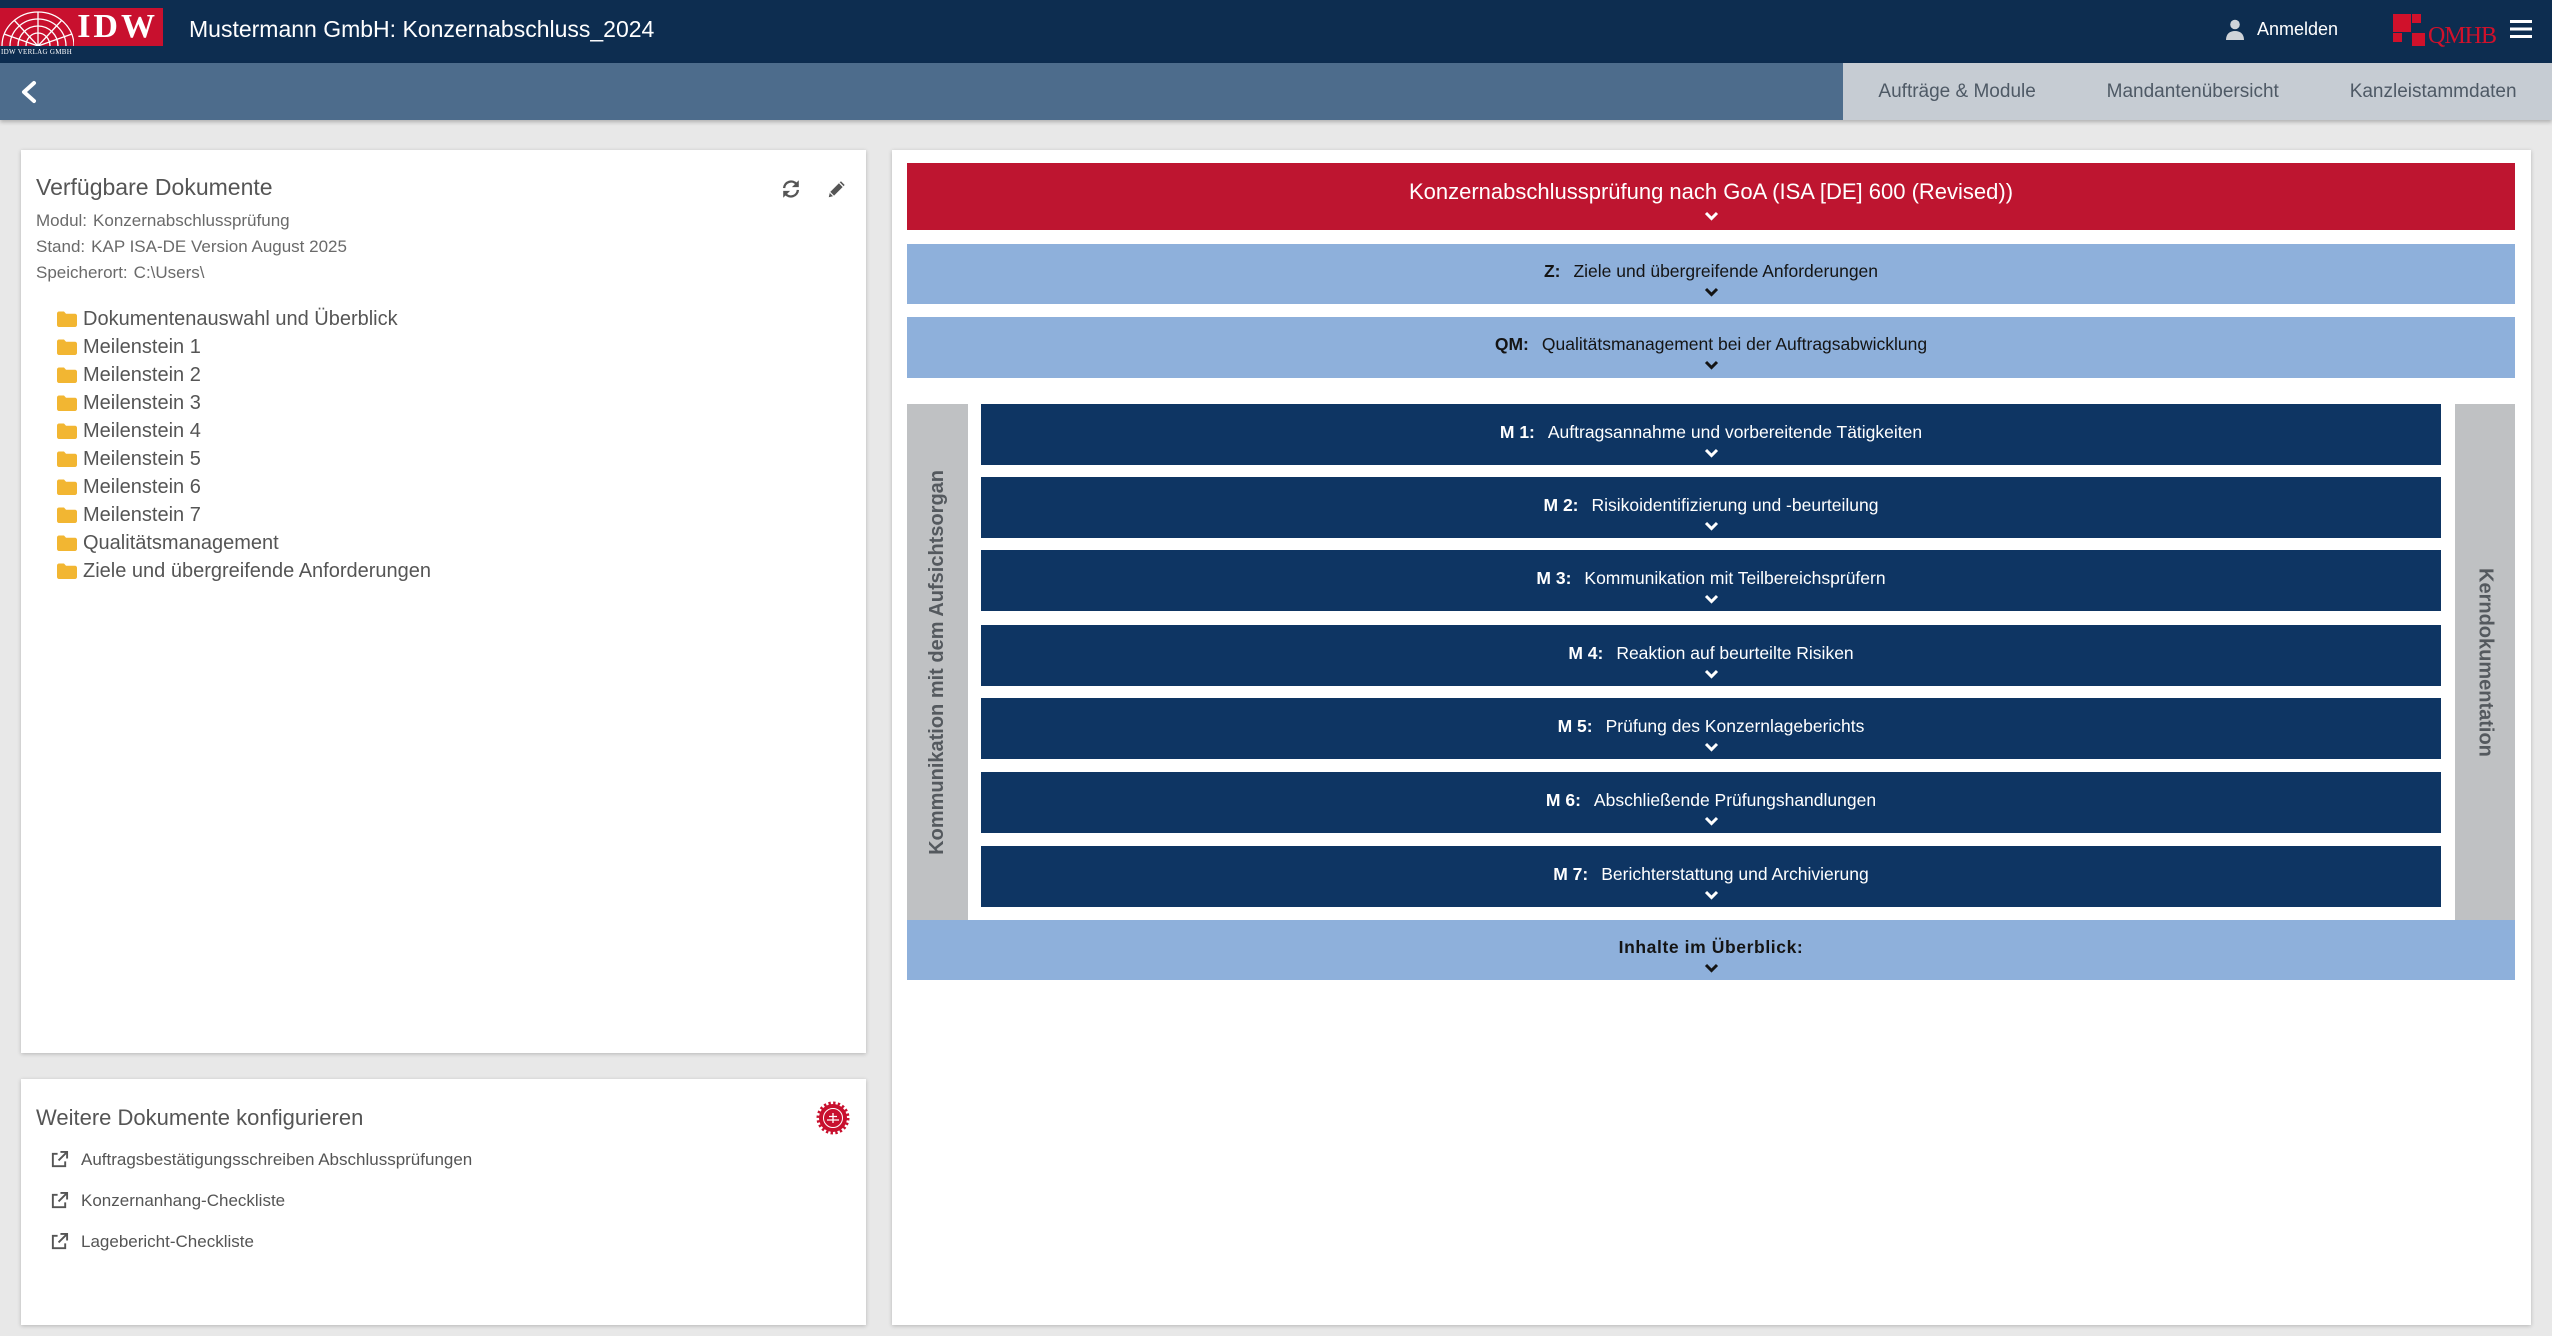 Image resolution: width=2552 pixels, height=1336 pixels. I want to click on supervisory-communication-label: Kommunikation mit dem Aufsichtsorgan, so click(937, 662).